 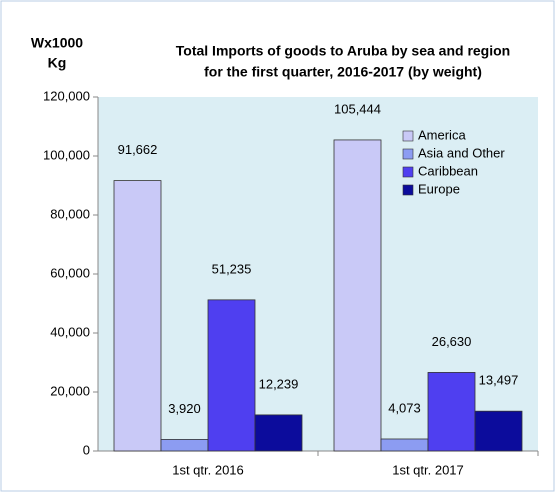 What do you see at coordinates (86, 449) in the screenshot?
I see `y-tick-label: 0` at bounding box center [86, 449].